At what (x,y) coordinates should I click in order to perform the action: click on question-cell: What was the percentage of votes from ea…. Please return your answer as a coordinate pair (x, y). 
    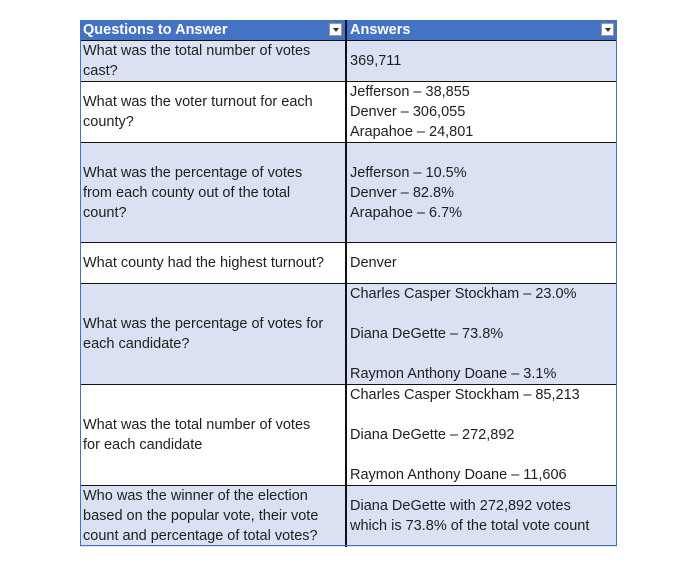
    Looking at the image, I should click on (213, 192).